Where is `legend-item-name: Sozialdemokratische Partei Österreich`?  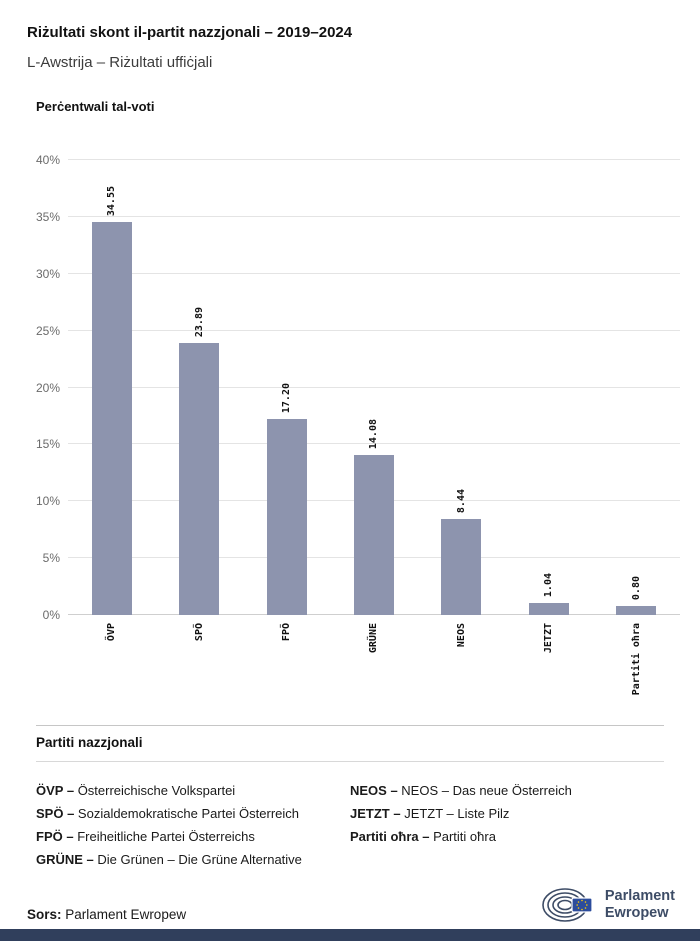 legend-item-name: Sozialdemokratische Partei Österreich is located at coordinates (188, 813).